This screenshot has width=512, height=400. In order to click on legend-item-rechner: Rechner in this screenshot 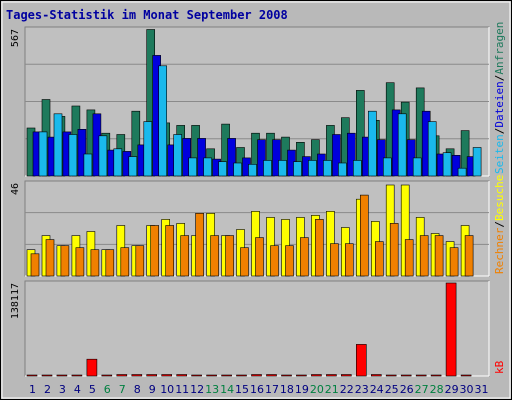, I will do `click(499, 250)`.